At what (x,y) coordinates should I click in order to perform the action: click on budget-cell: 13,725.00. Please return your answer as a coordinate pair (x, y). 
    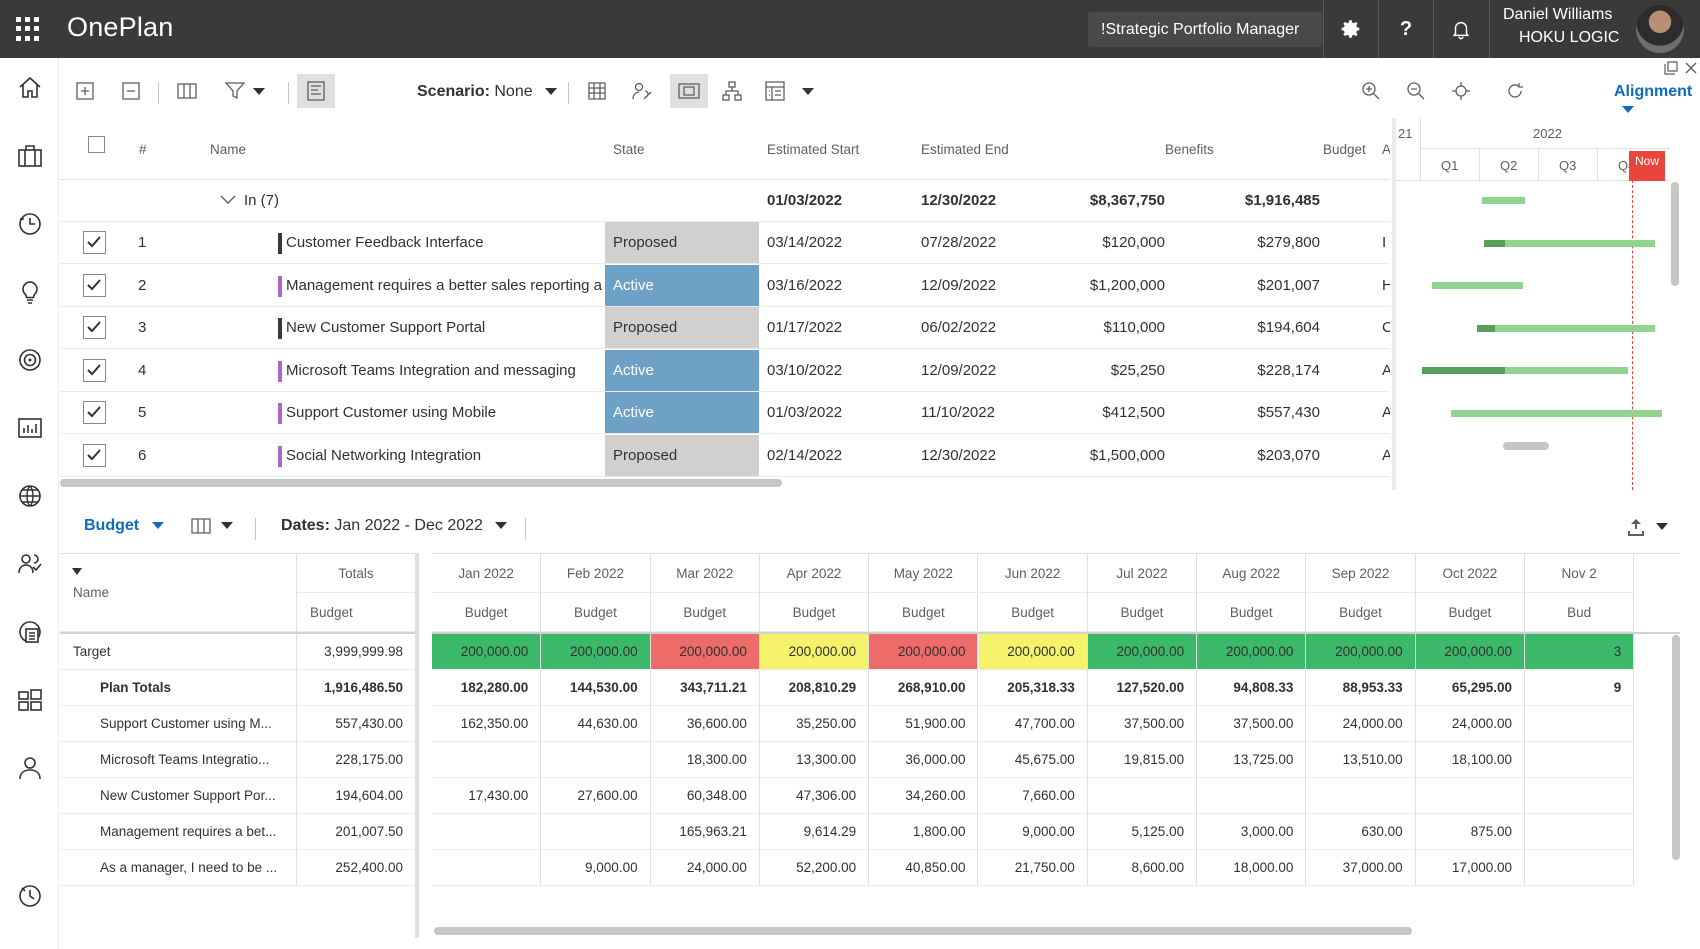
    Looking at the image, I should click on (1252, 760).